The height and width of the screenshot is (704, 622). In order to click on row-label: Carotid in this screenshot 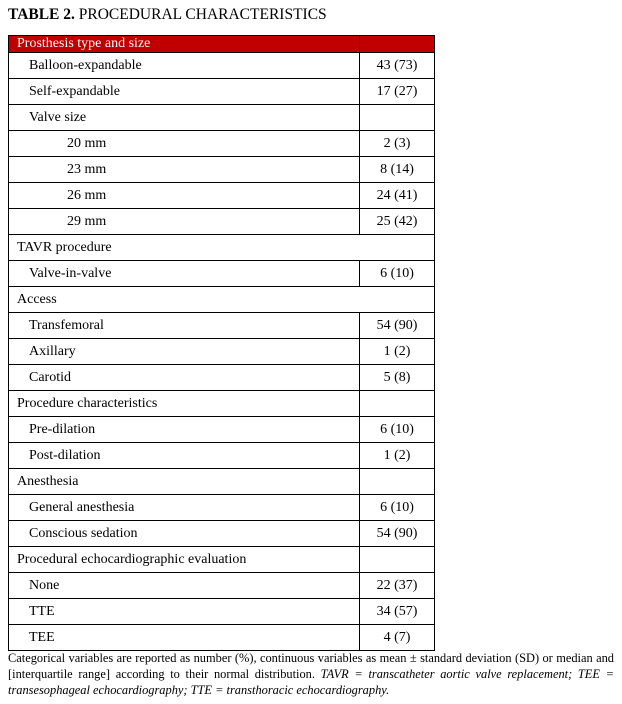, I will do `click(184, 377)`.